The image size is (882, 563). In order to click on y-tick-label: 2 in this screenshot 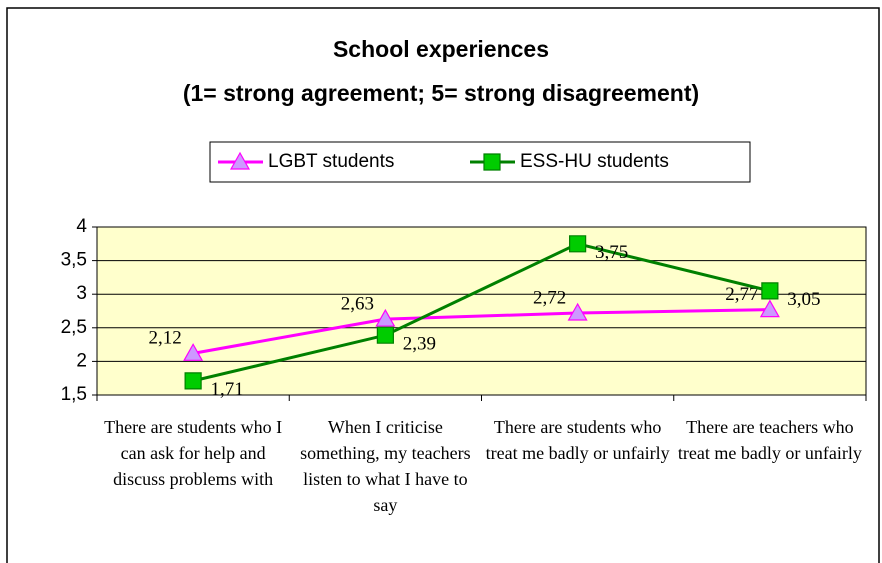, I will do `click(81, 360)`.